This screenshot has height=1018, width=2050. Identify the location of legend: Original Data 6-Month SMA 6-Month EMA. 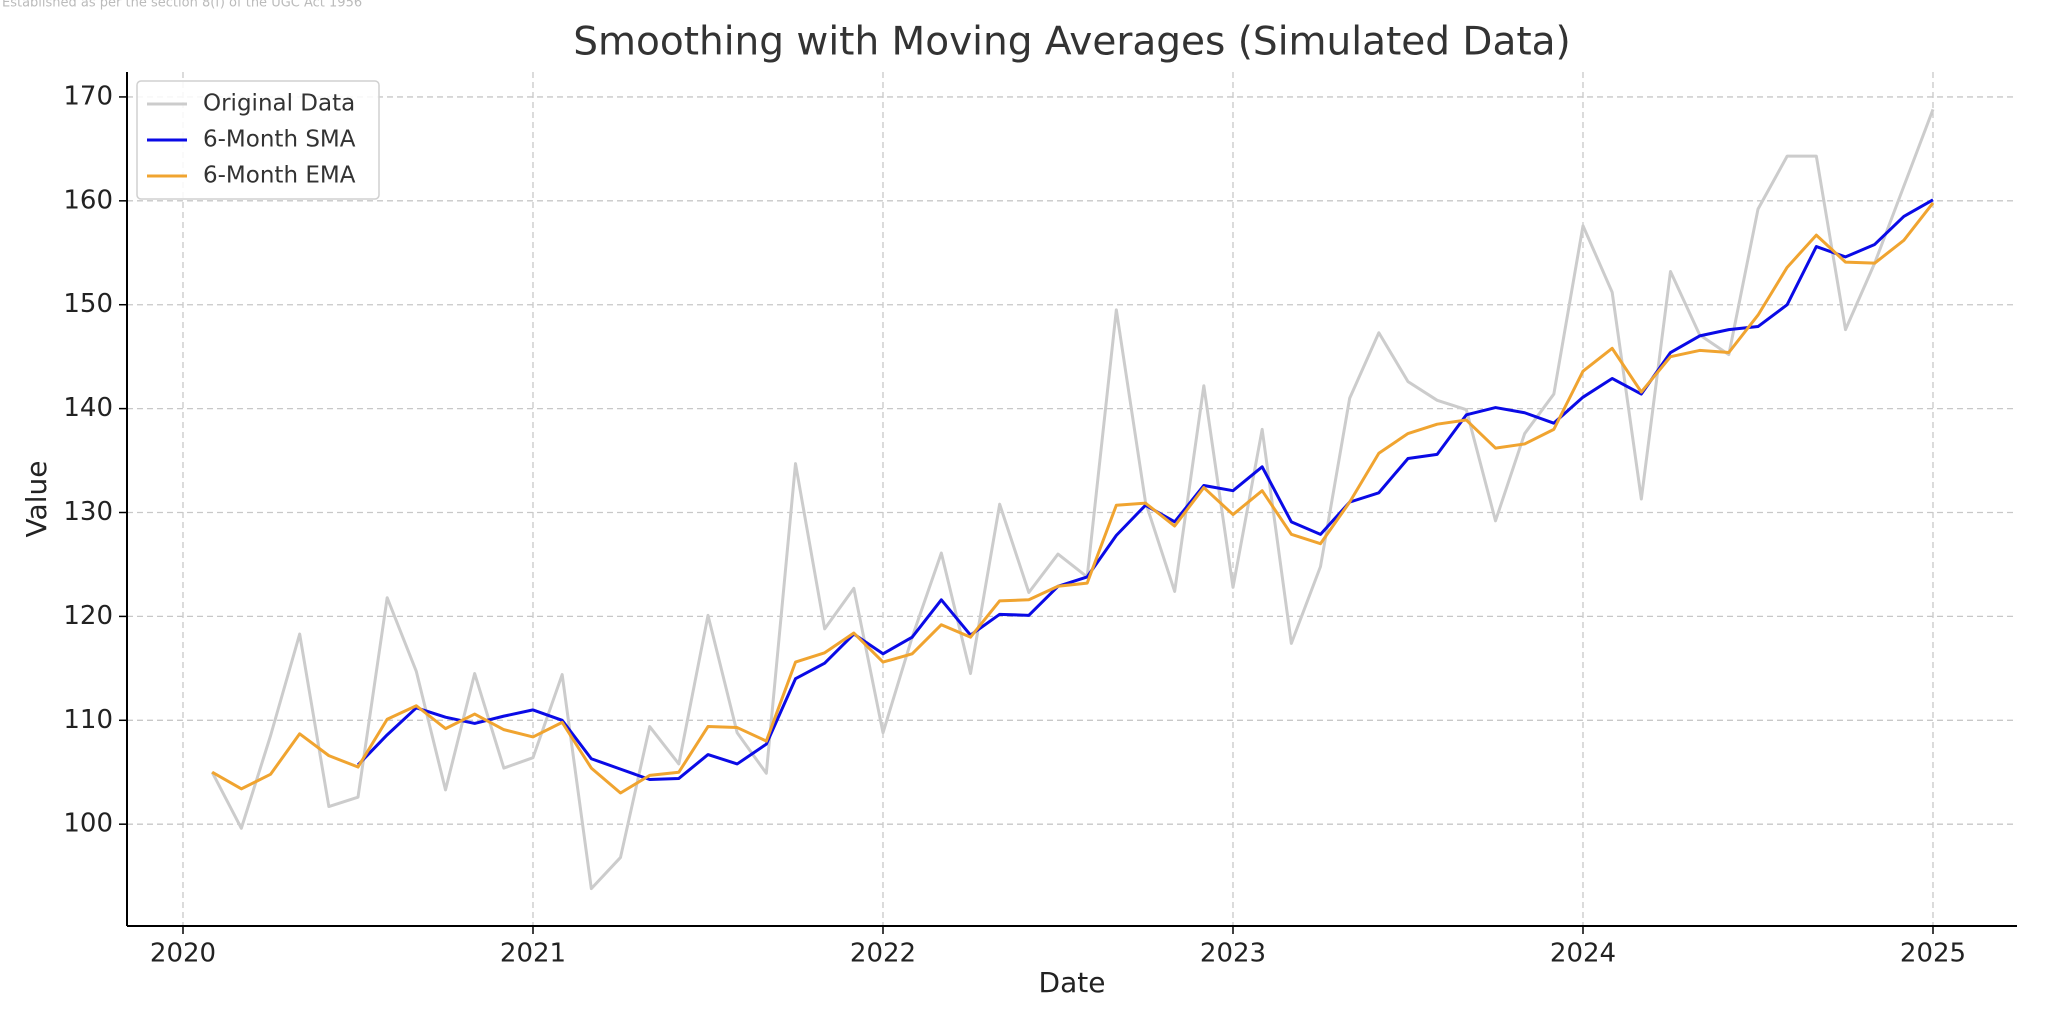
(258, 140).